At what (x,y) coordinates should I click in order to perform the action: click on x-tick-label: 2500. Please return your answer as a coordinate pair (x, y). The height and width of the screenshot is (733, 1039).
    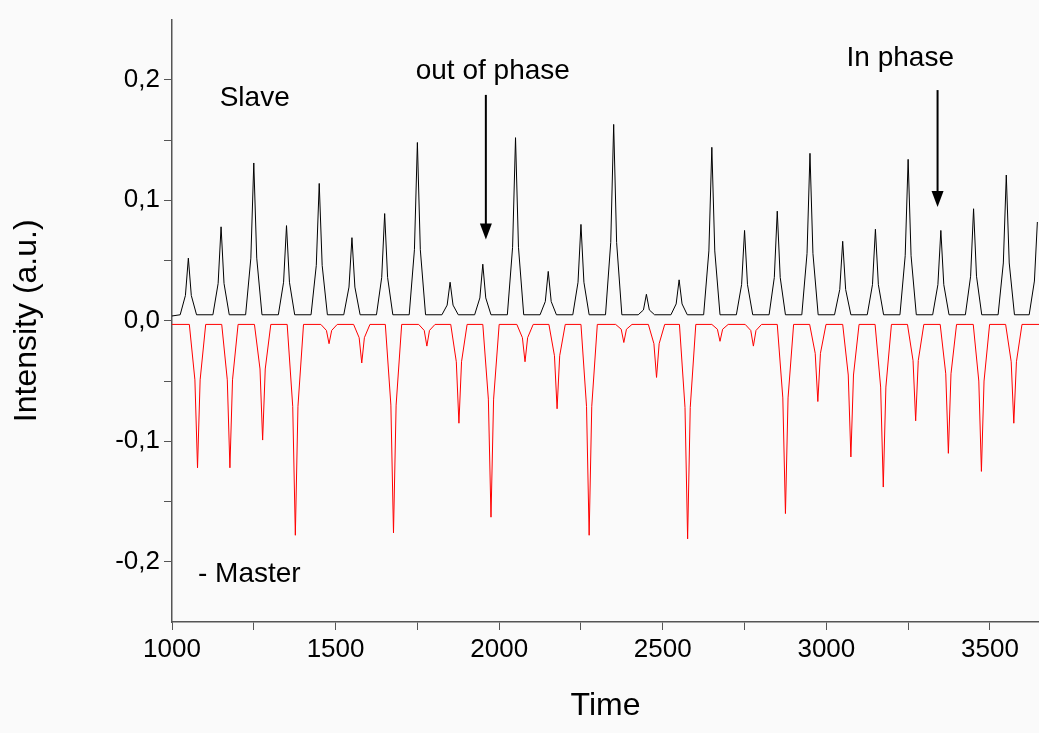
    Looking at the image, I should click on (662, 647).